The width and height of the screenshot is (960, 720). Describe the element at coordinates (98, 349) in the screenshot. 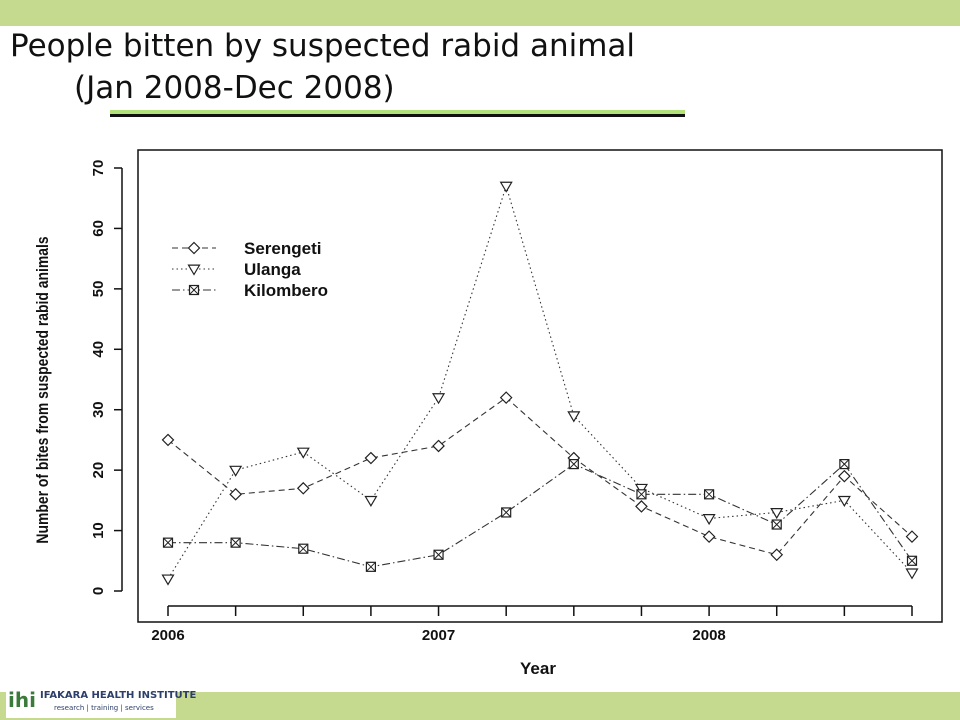

I see `y-tick-label: 40` at that location.